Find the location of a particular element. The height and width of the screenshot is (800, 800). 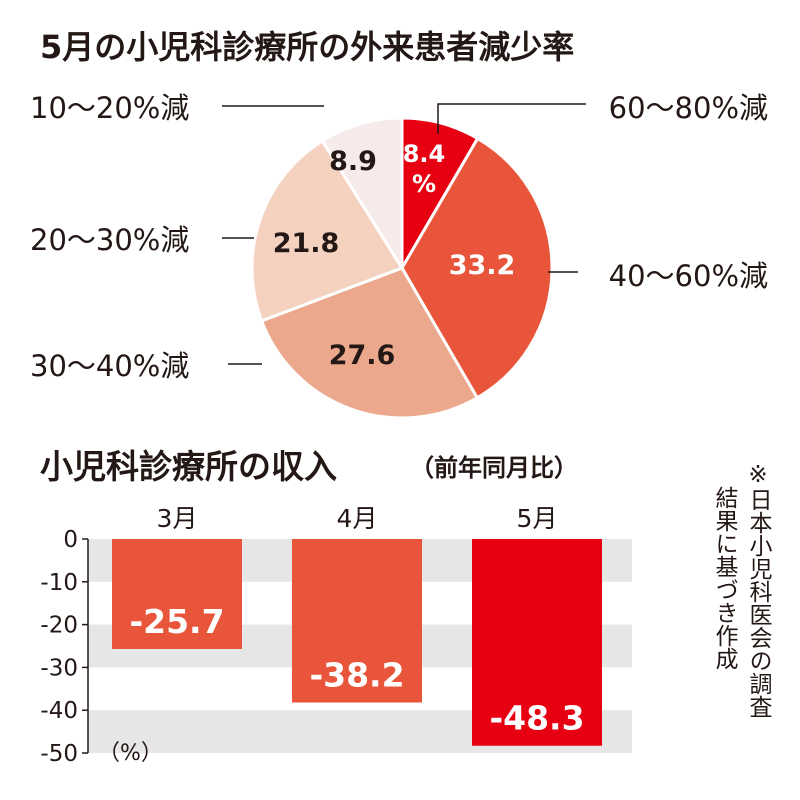

y-tick-label: -50 is located at coordinates (59, 754).